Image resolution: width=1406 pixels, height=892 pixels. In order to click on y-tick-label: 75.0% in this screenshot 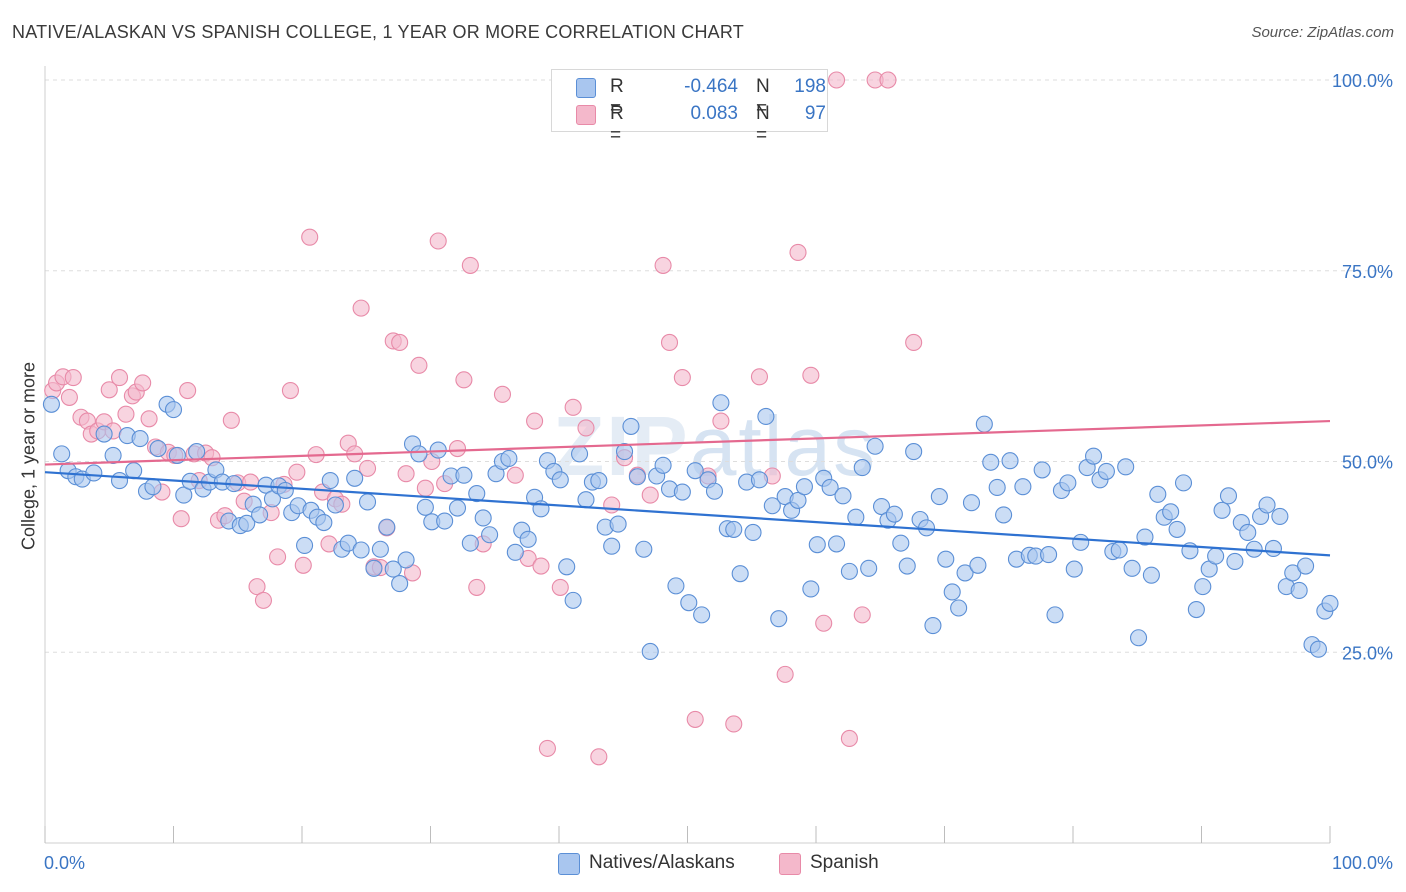, I will do `click(1367, 272)`.